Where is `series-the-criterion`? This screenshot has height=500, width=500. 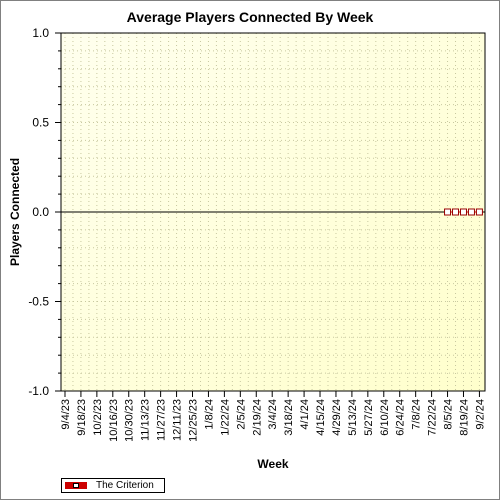 series-the-criterion is located at coordinates (463, 212).